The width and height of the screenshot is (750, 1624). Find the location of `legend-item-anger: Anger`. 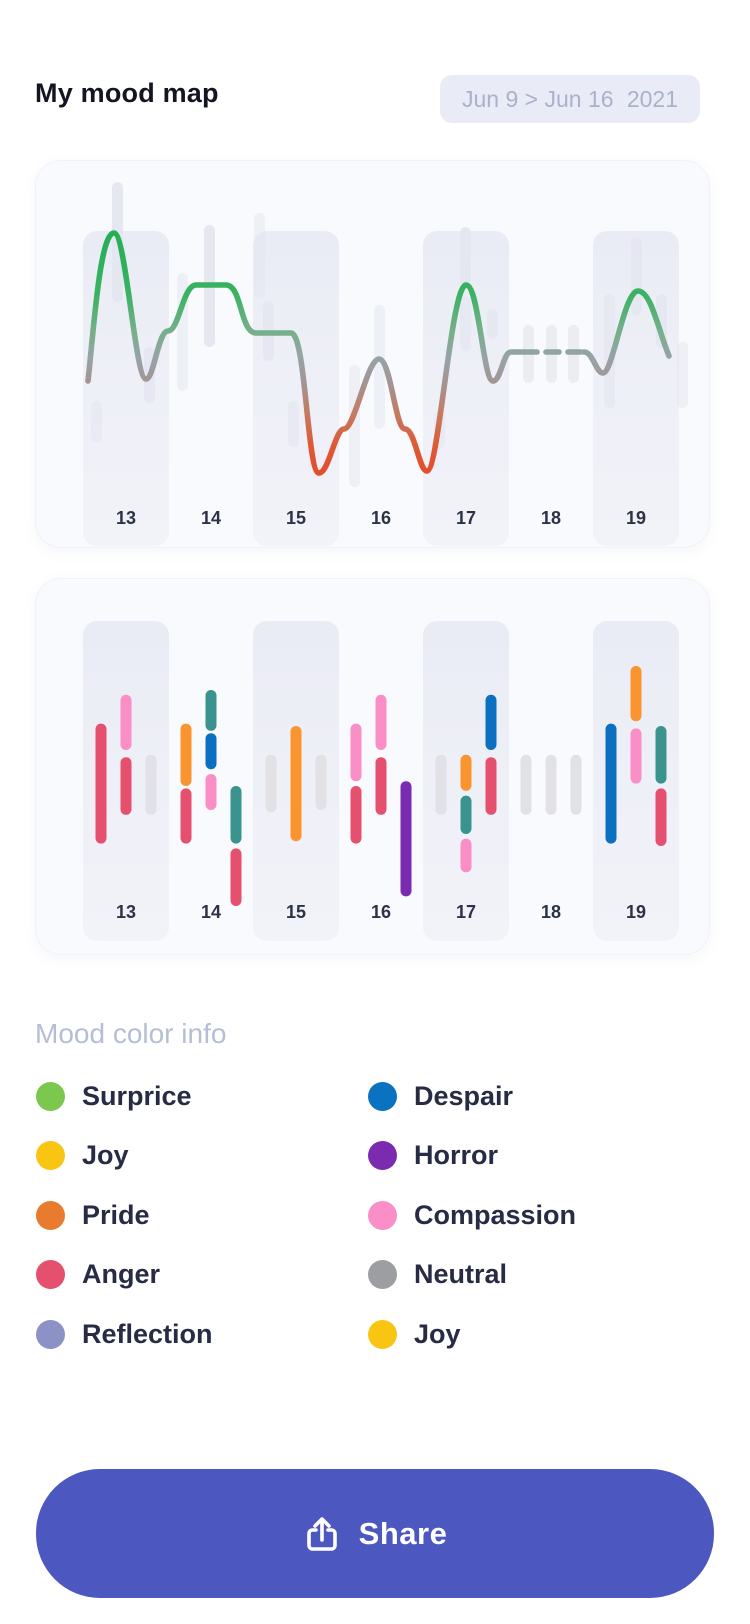

legend-item-anger: Anger is located at coordinates (98, 1274).